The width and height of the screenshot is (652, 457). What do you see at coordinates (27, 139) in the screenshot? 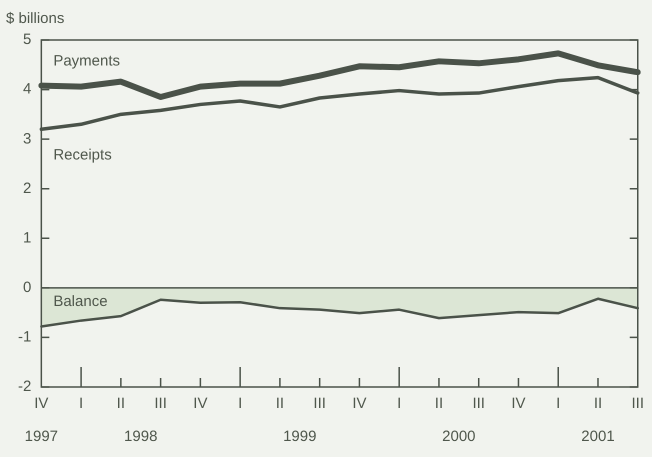
I see `y-tick-label: 3` at bounding box center [27, 139].